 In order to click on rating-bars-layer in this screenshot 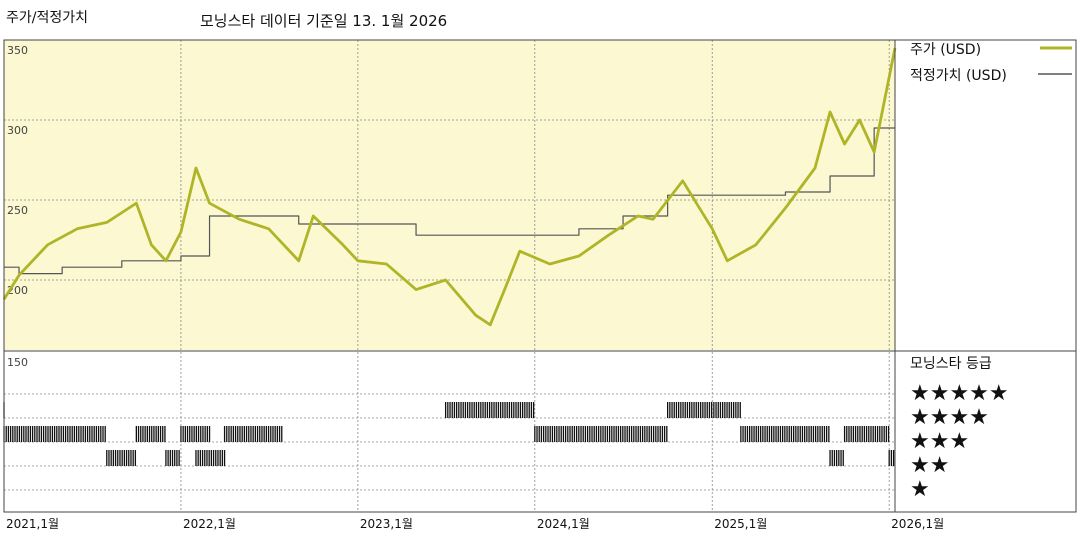, I will do `click(449, 434)`.